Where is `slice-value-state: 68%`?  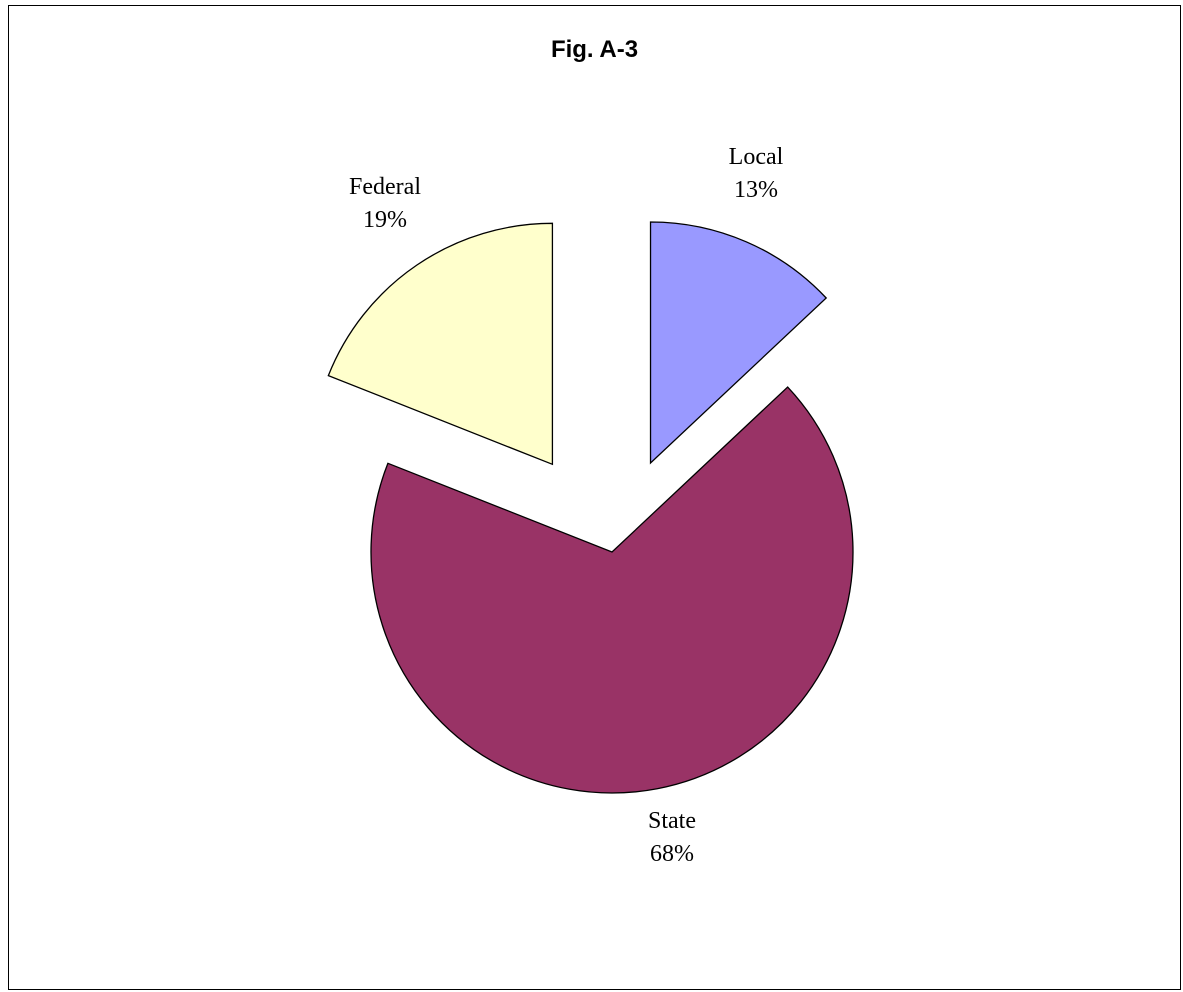 slice-value-state: 68% is located at coordinates (672, 854).